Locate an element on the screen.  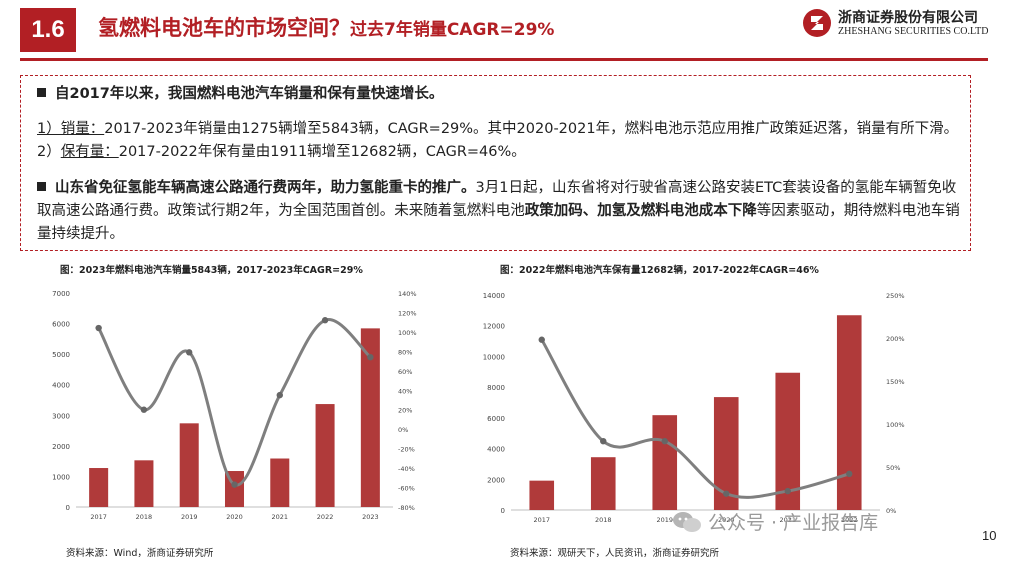
stock-label: 保有量： is located at coordinates (89, 152).